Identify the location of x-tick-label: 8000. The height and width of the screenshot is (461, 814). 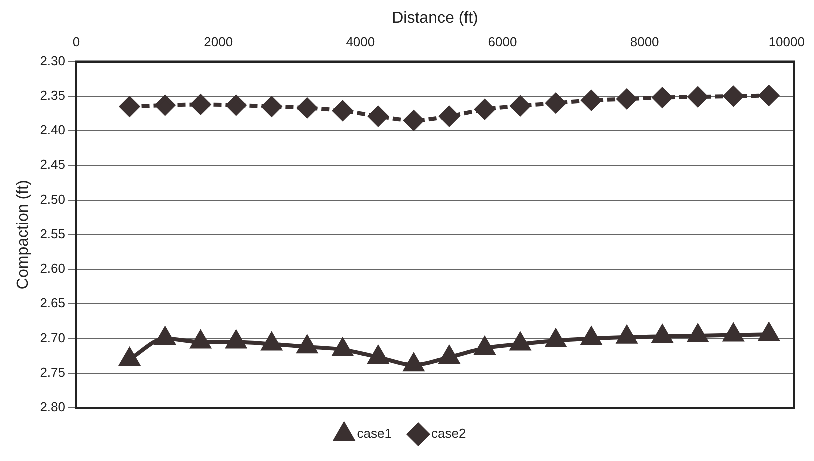
(645, 42).